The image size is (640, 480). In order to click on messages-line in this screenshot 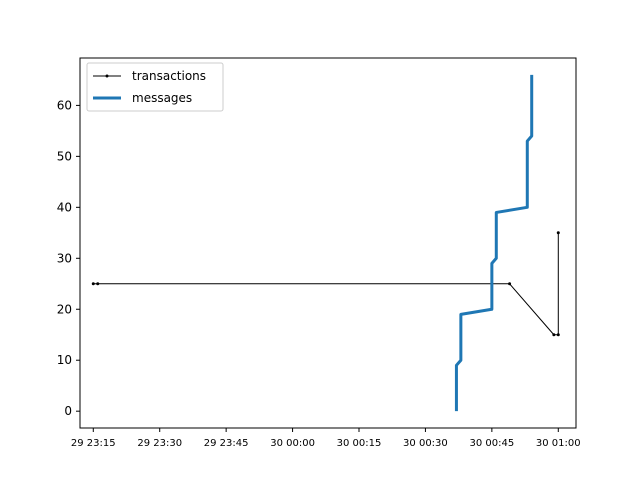, I will do `click(494, 243)`.